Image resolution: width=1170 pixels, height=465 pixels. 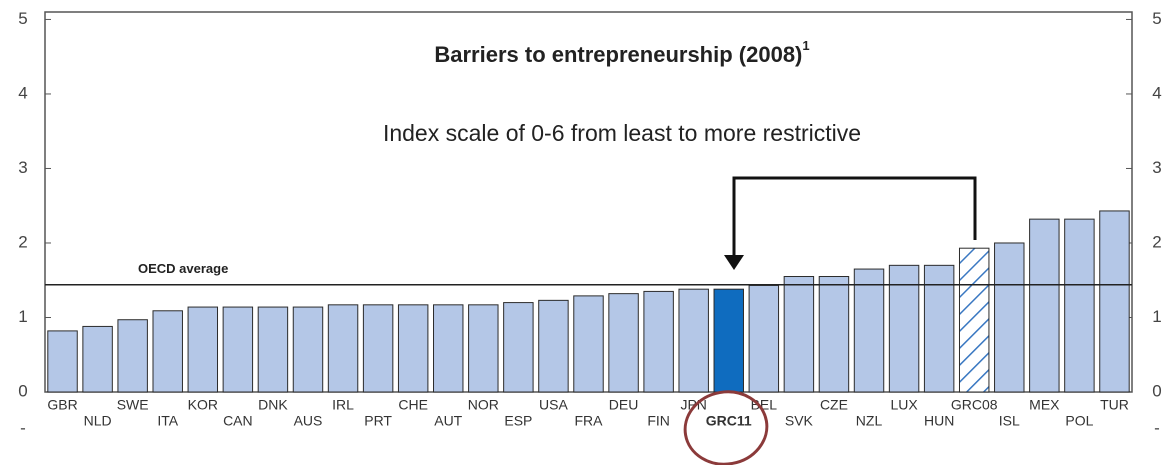 What do you see at coordinates (854, 217) in the screenshot?
I see `arrow` at bounding box center [854, 217].